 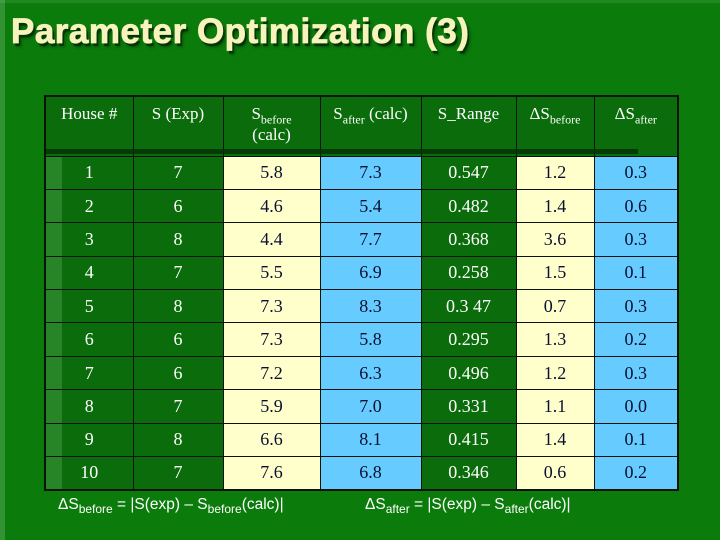 What do you see at coordinates (271, 172) in the screenshot?
I see `cell-s-before-calc: 5.8` at bounding box center [271, 172].